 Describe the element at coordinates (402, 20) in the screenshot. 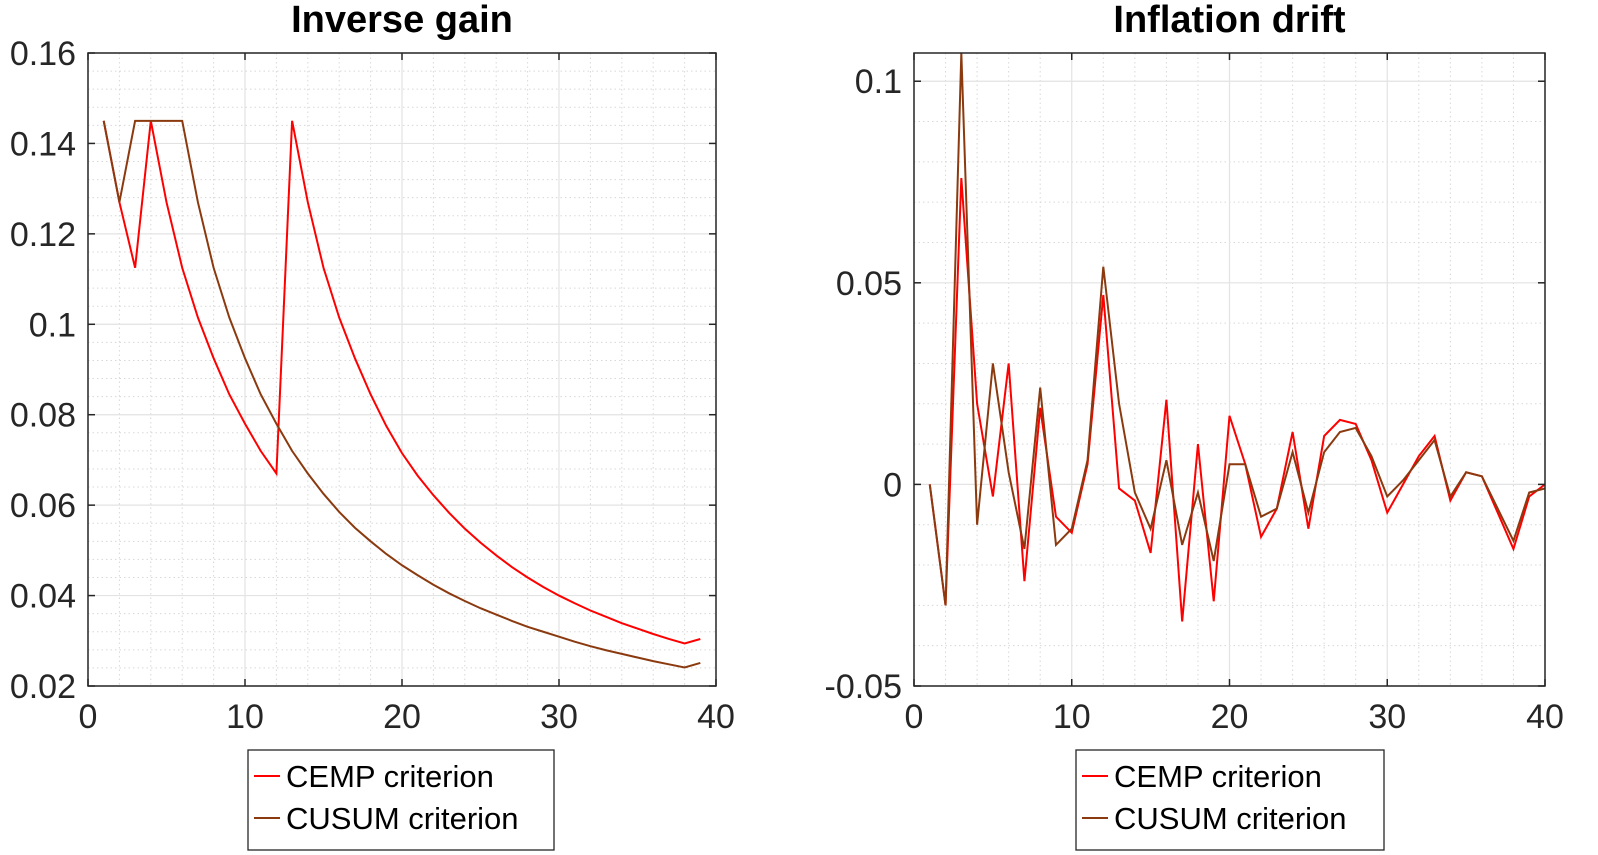

I see `chart-title: Inverse gain` at that location.